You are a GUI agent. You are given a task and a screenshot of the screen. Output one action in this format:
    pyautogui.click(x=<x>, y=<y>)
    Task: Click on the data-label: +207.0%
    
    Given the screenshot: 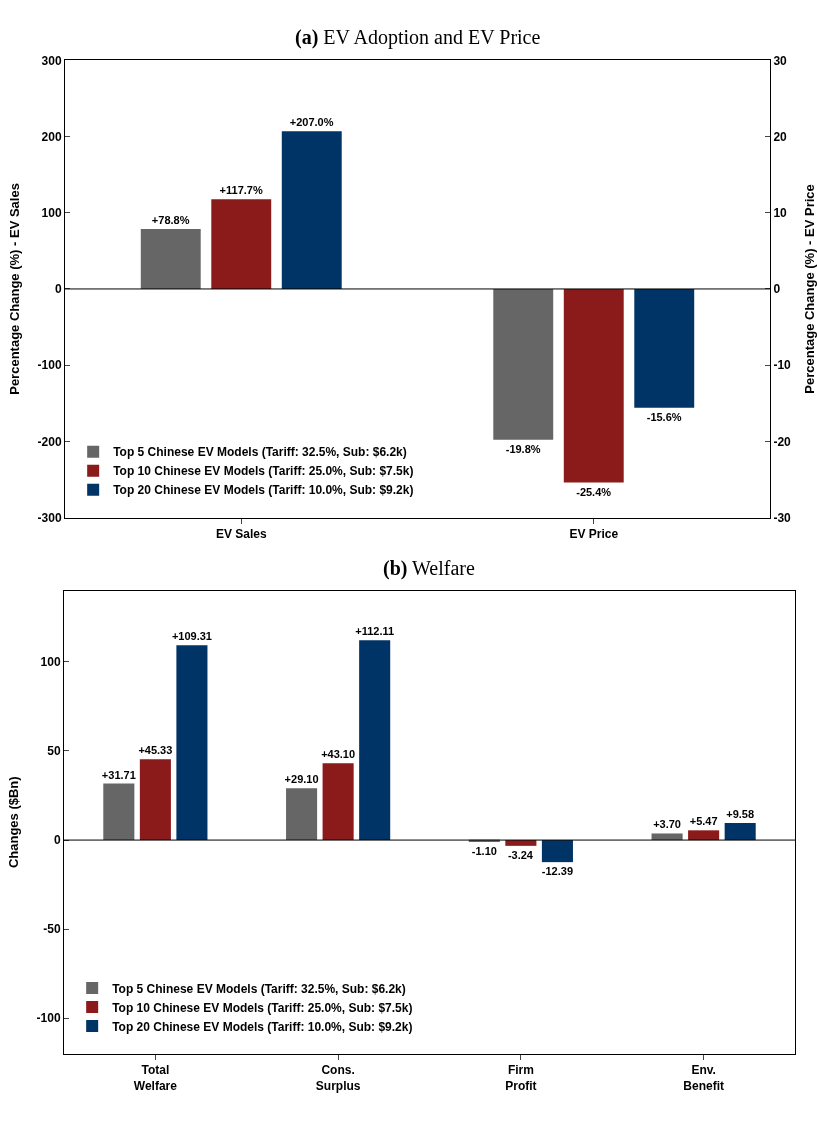 What is the action you would take?
    pyautogui.click(x=311, y=122)
    